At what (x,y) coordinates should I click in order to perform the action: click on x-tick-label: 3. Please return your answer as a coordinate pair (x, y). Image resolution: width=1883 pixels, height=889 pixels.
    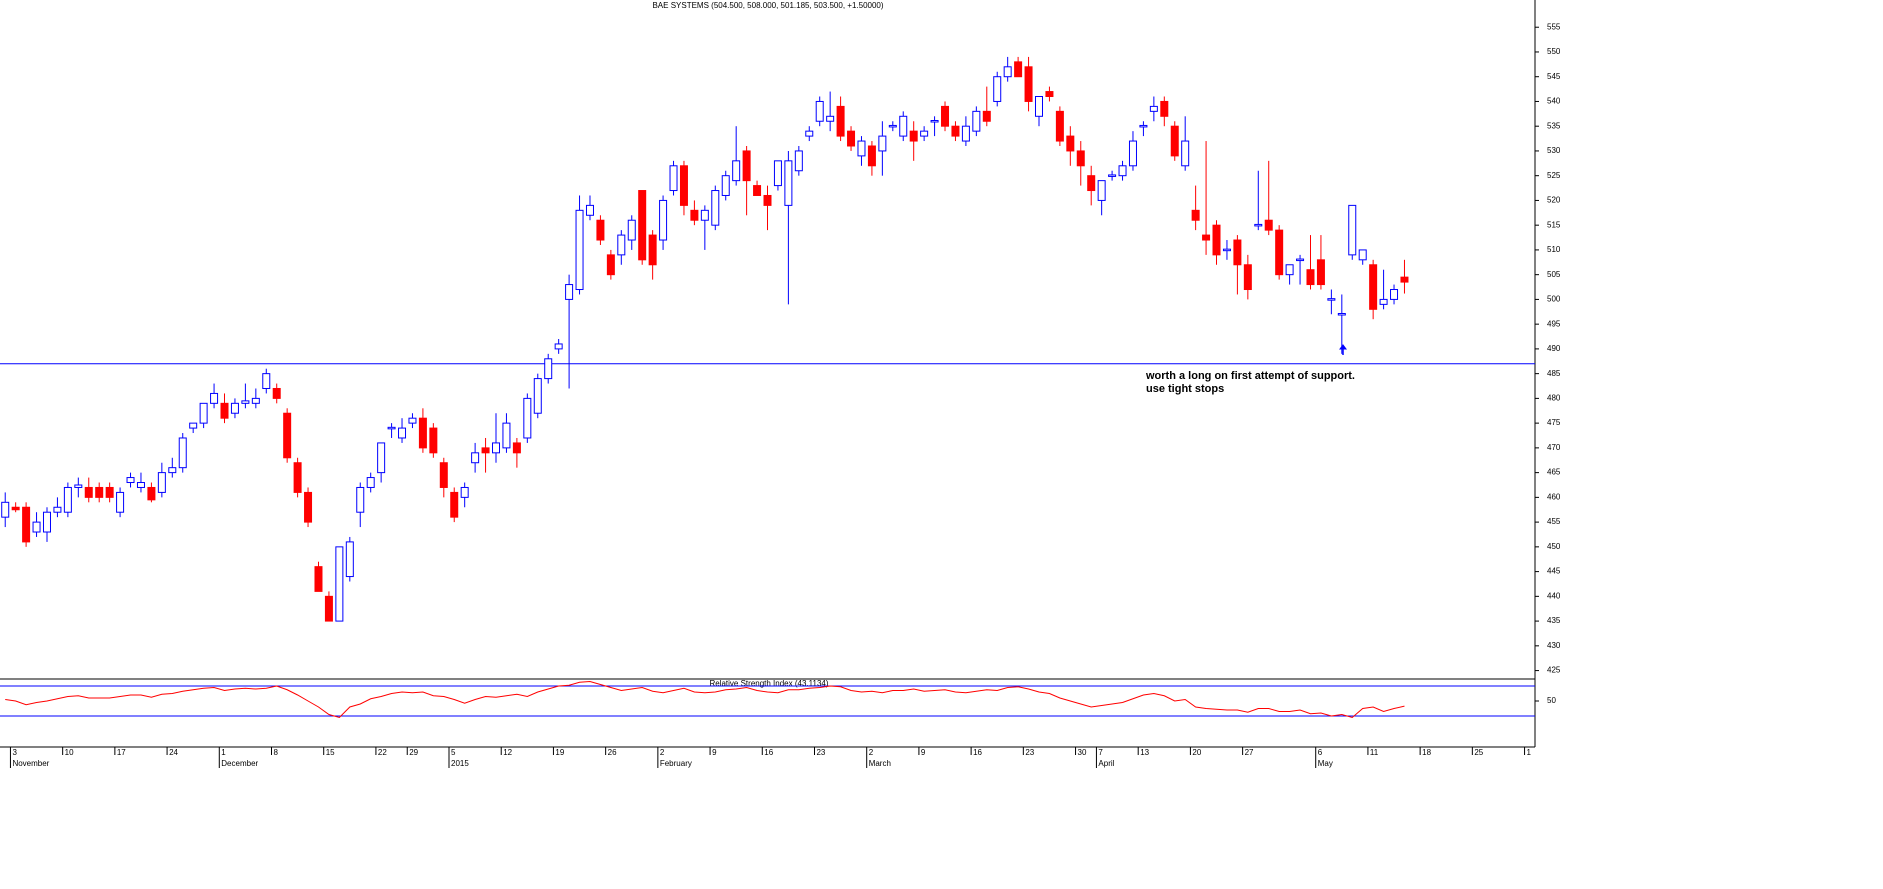
    Looking at the image, I should click on (14, 752).